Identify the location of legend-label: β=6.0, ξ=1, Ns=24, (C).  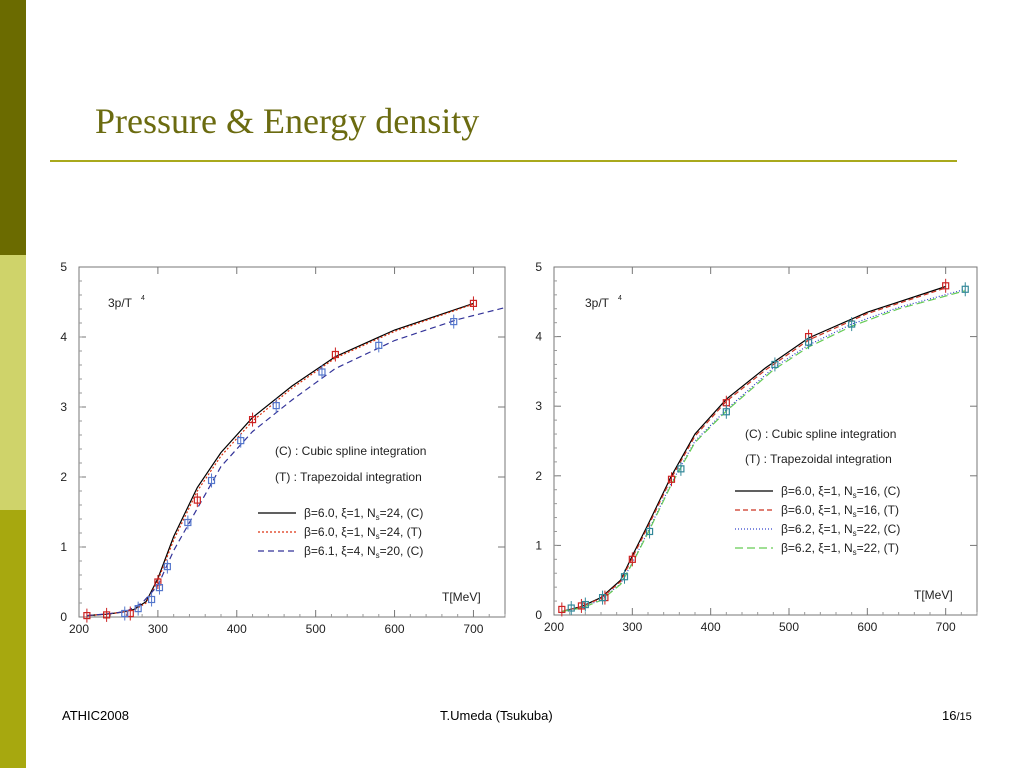
(363, 514).